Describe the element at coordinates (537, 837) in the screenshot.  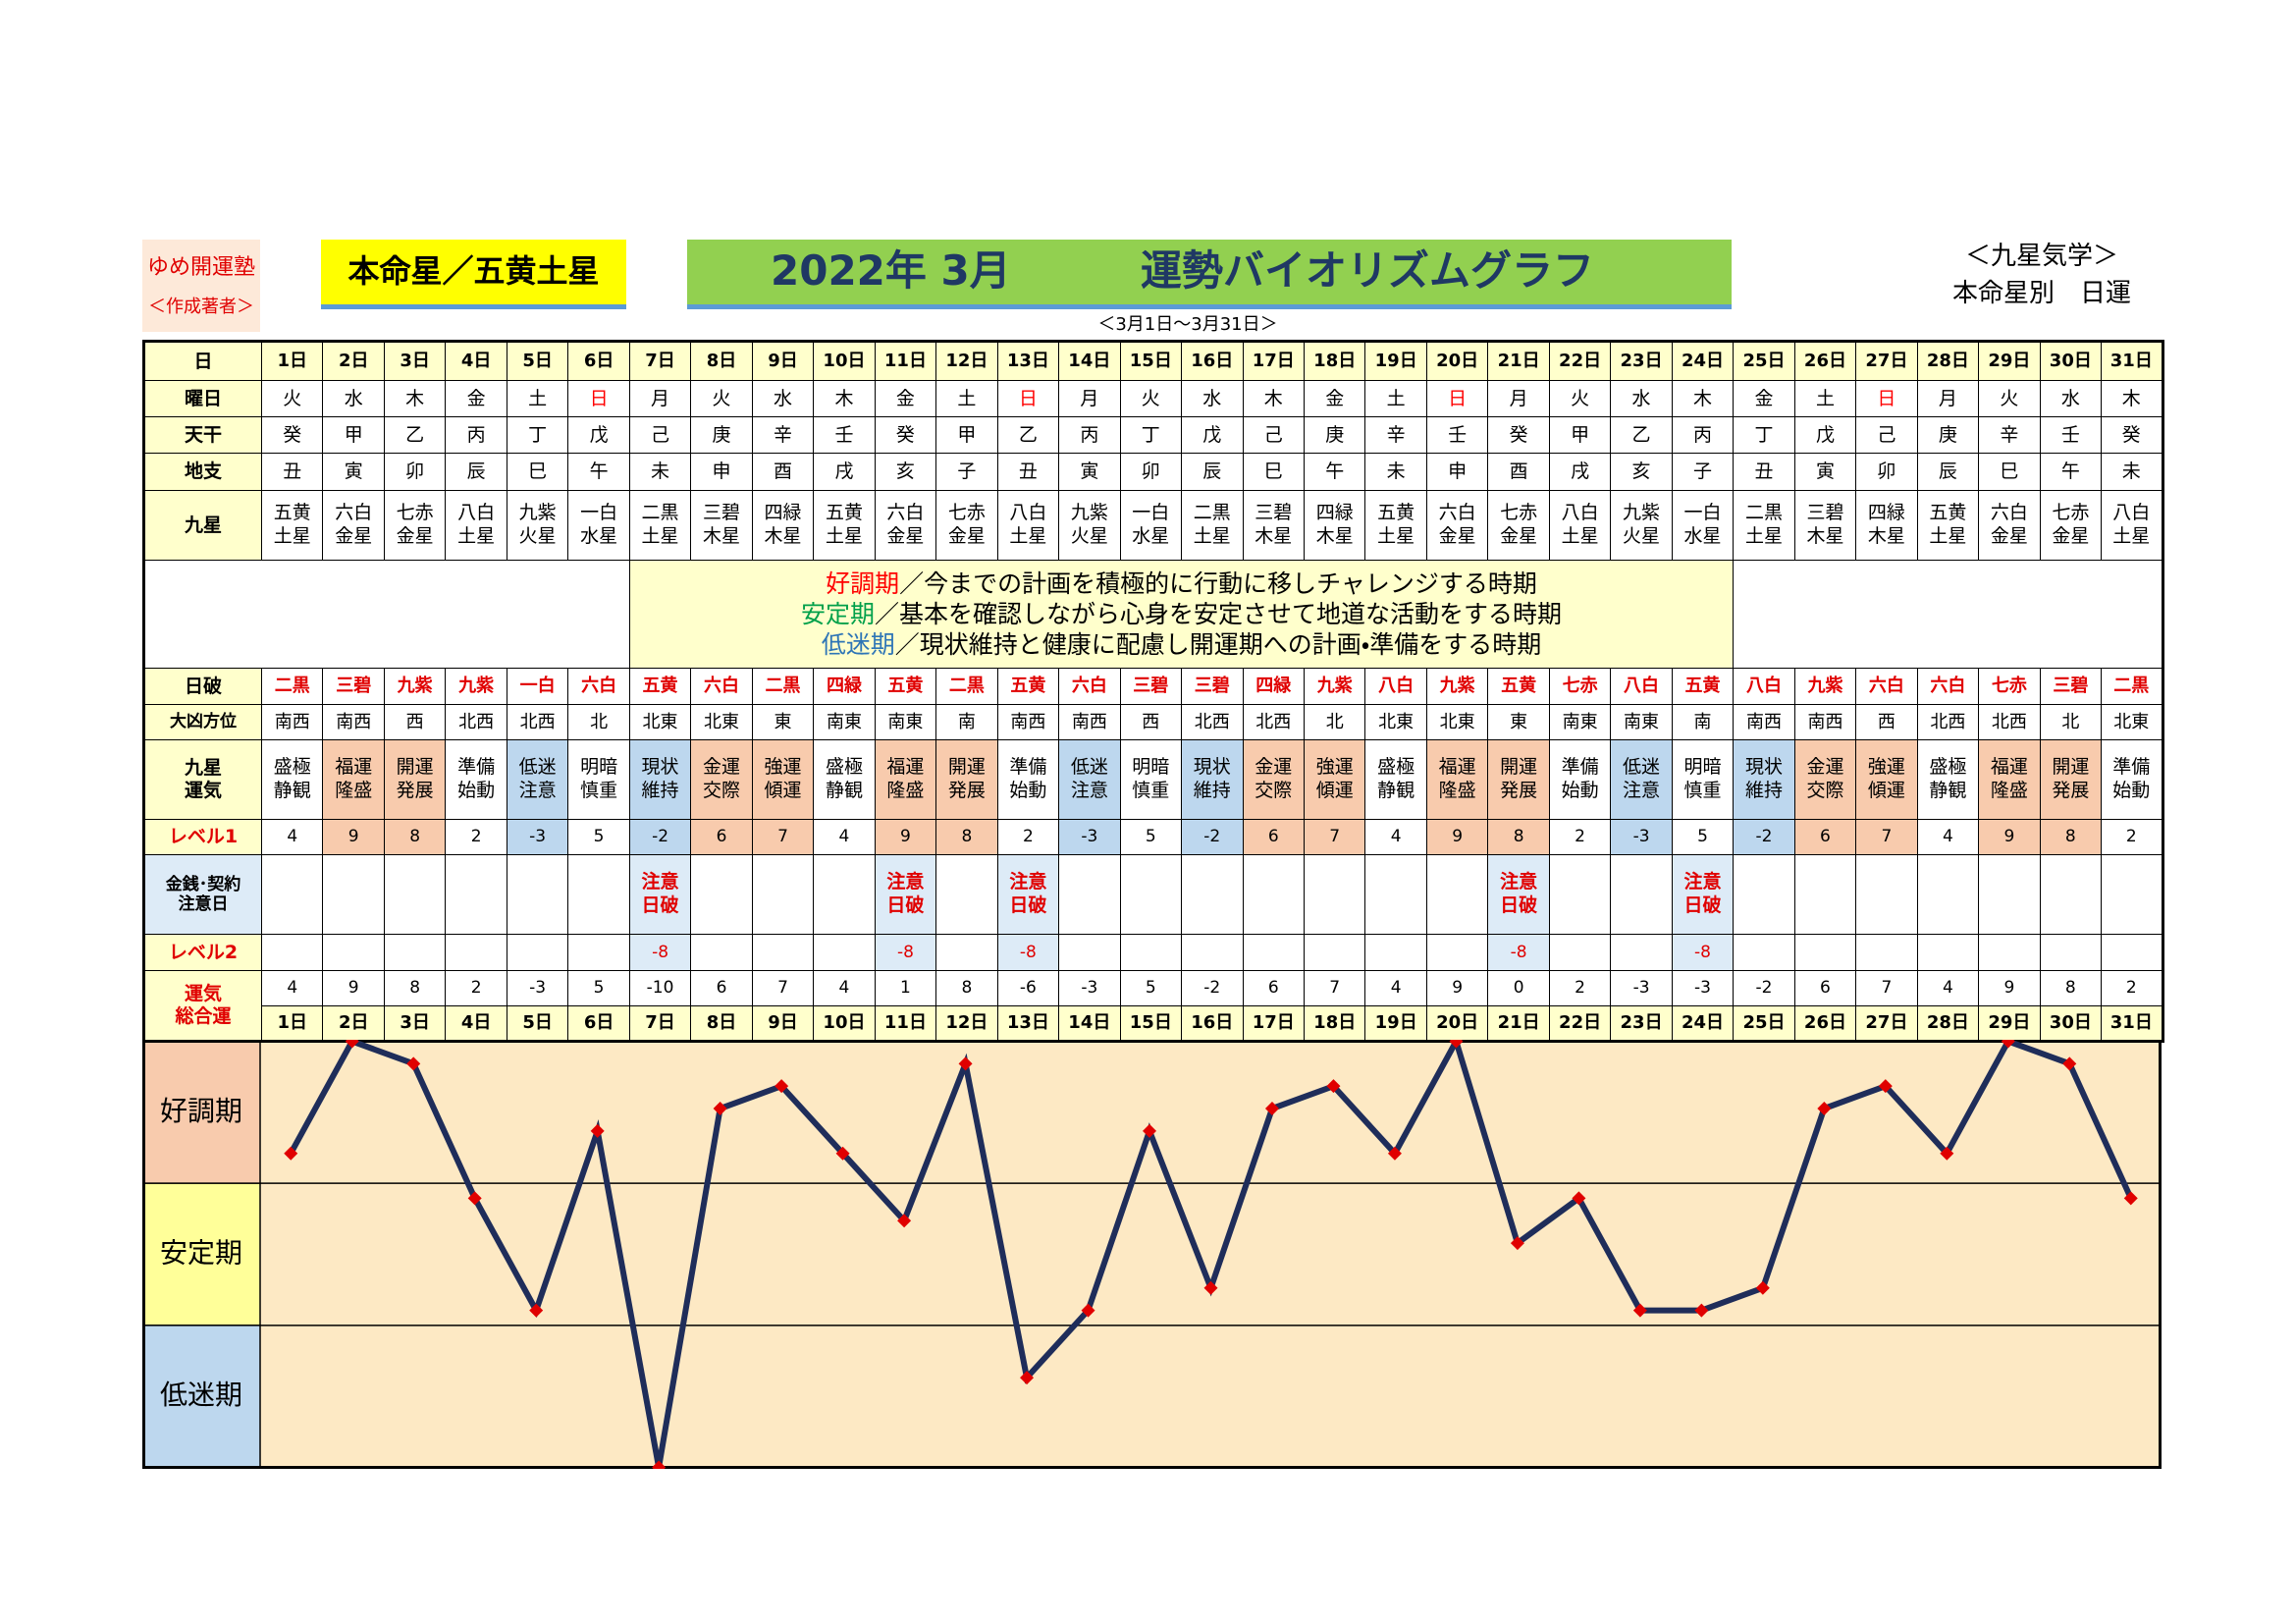
I see `level1: -3` at that location.